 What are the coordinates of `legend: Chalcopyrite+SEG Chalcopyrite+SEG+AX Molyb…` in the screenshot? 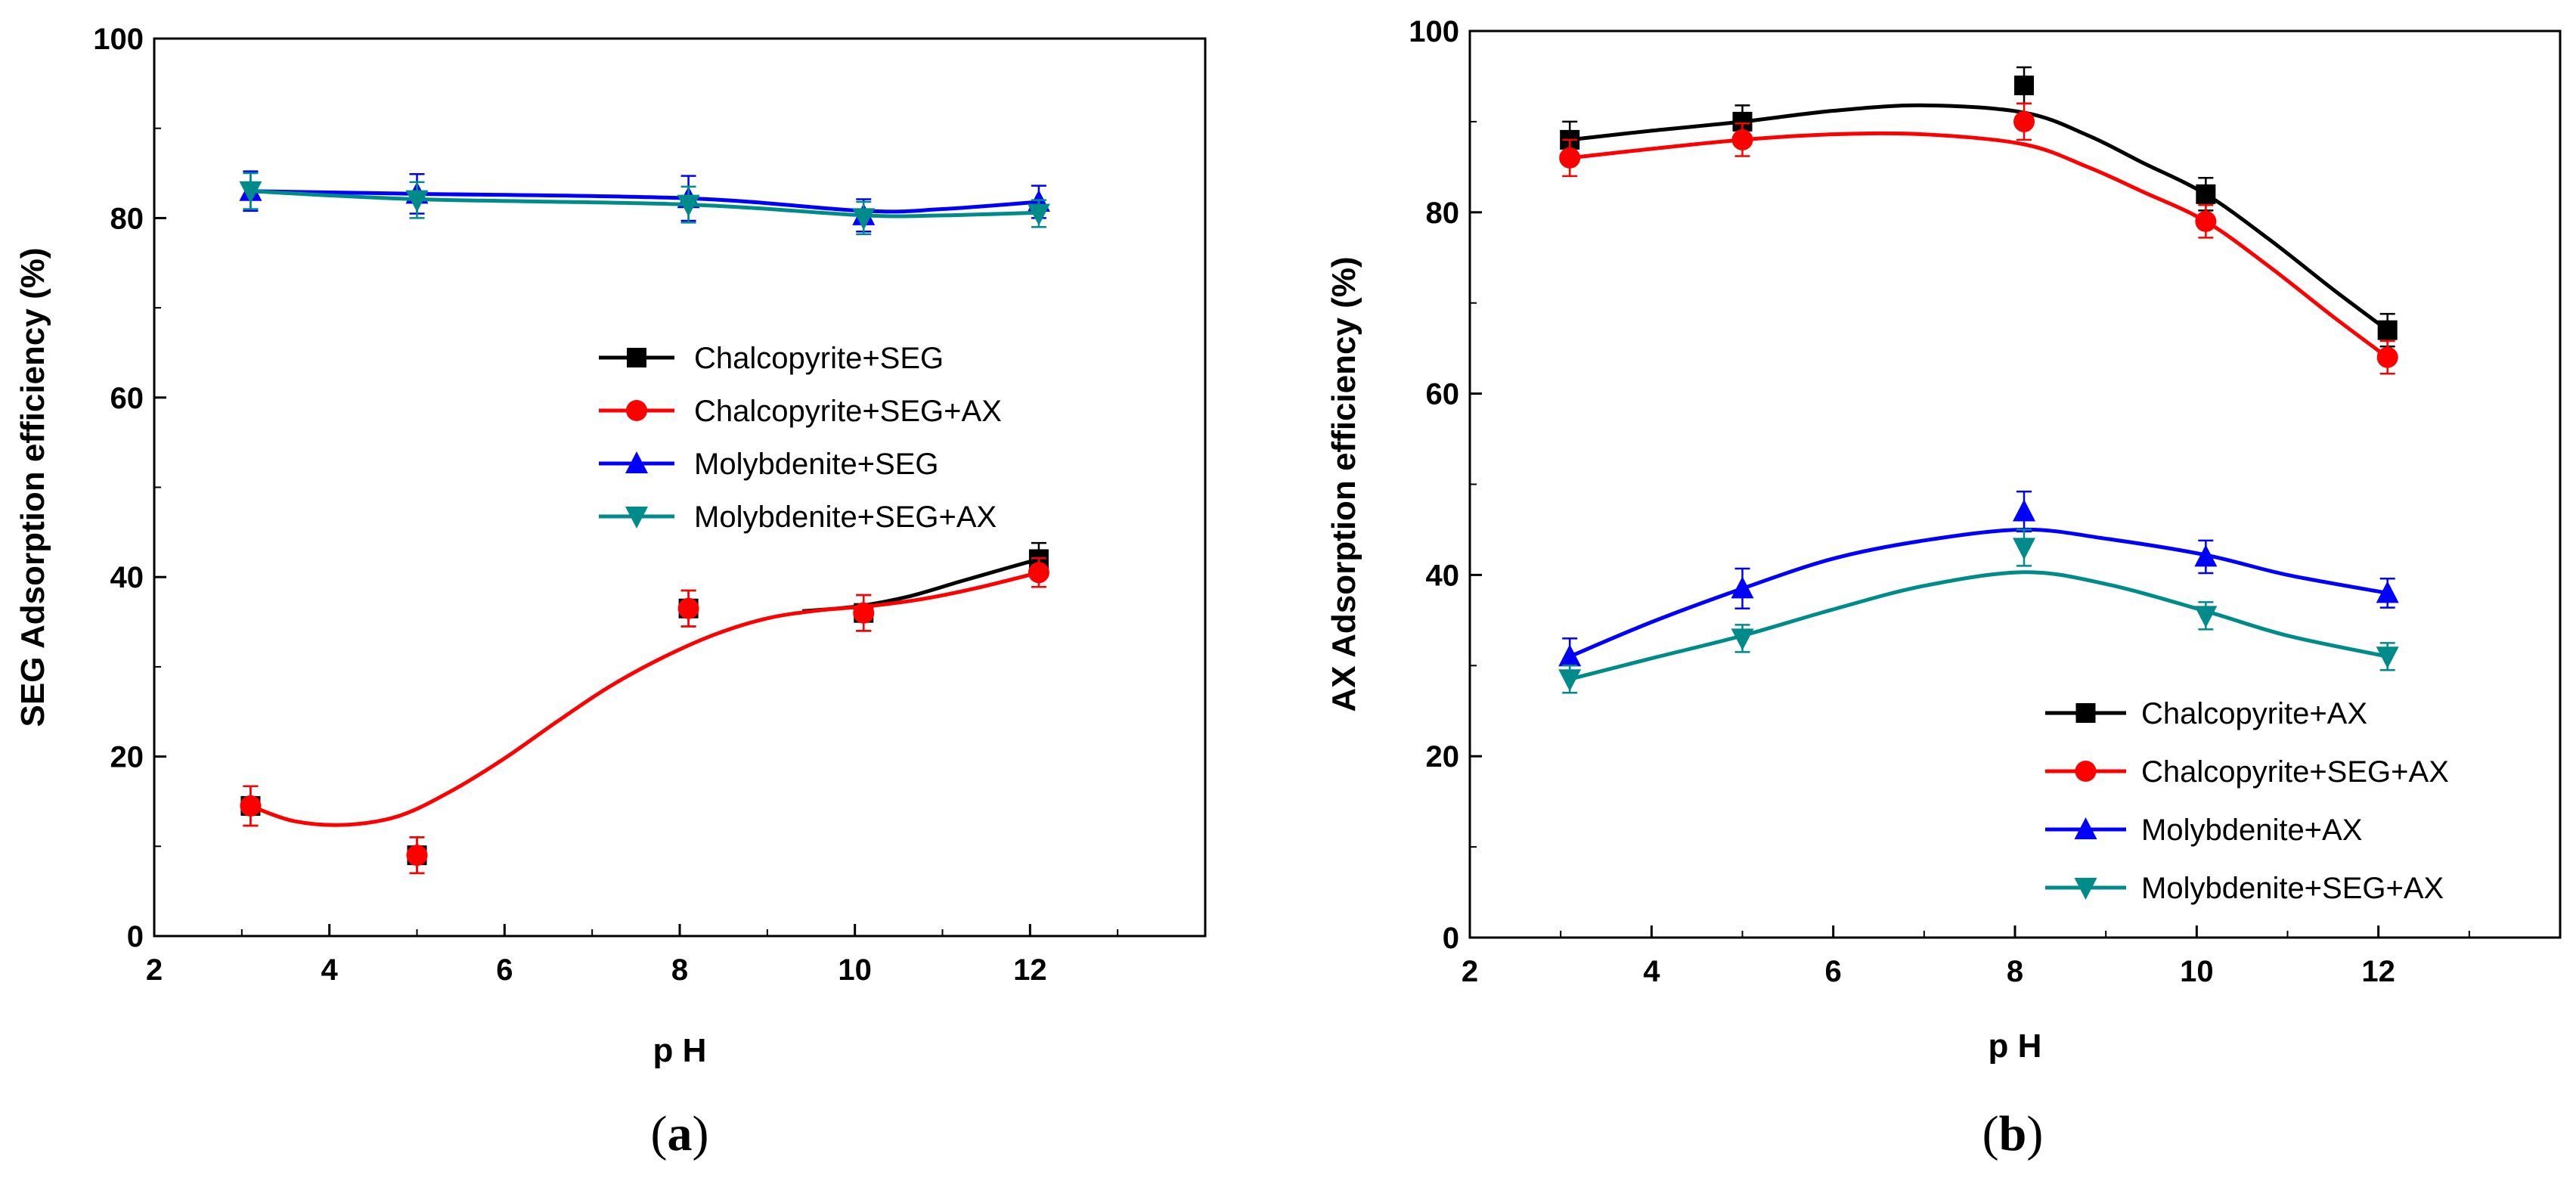 It's located at (800, 438).